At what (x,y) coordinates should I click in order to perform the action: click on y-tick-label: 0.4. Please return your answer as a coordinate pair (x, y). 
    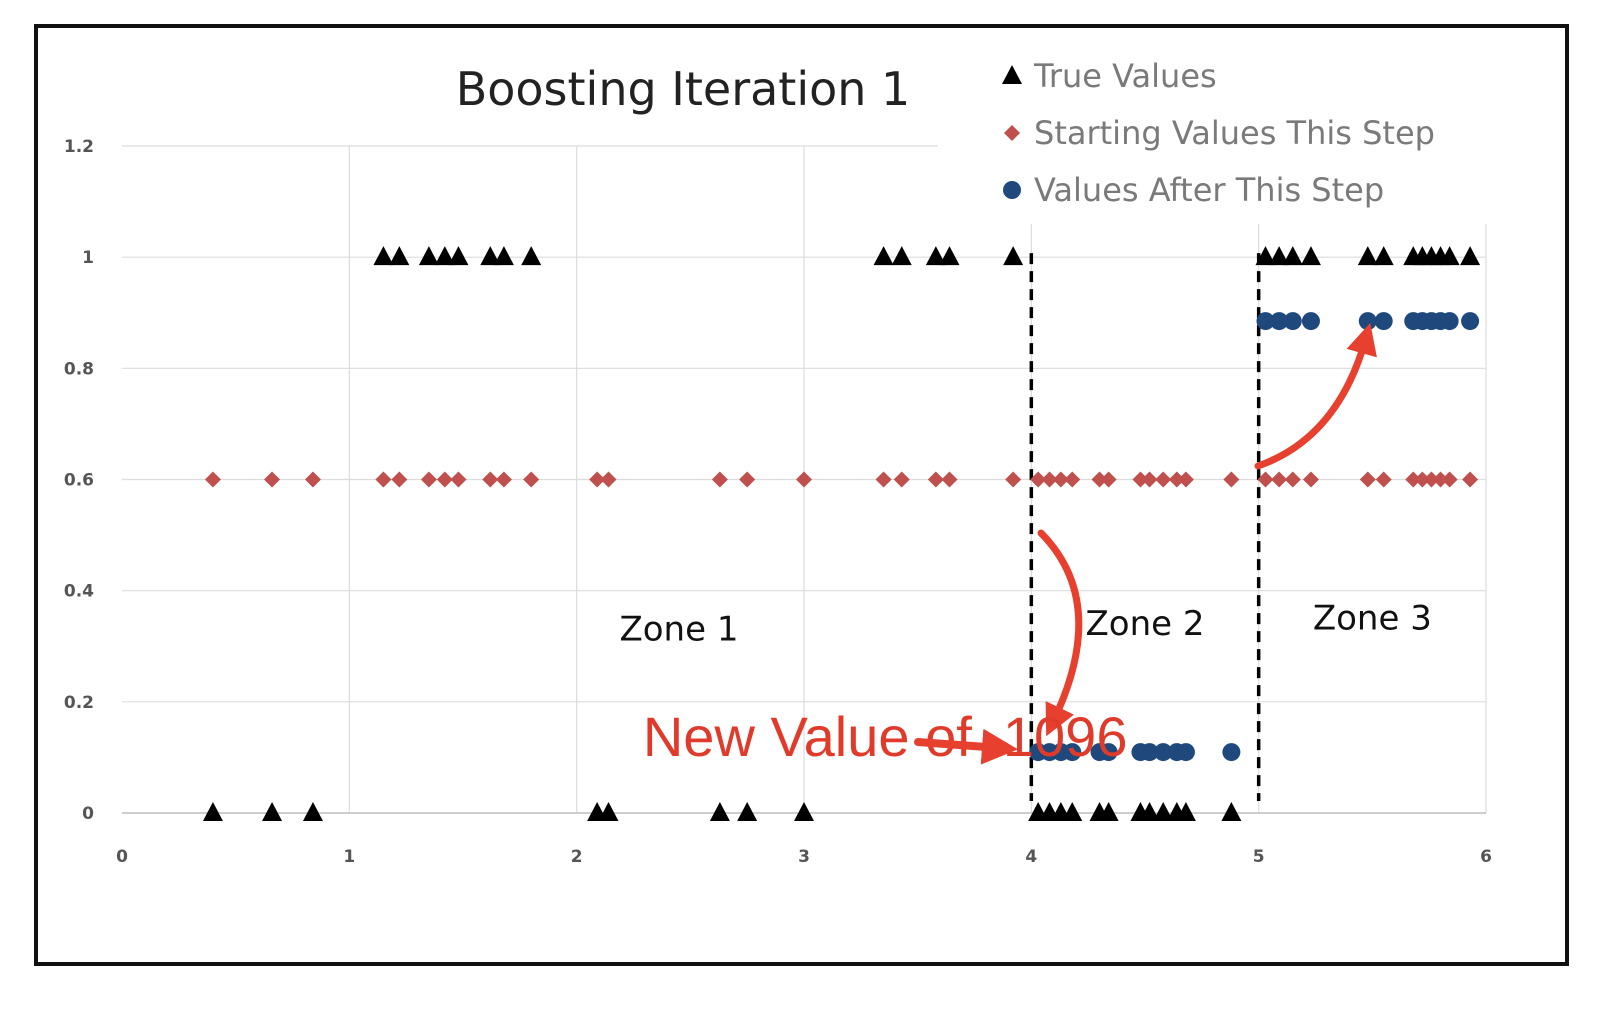
    Looking at the image, I should click on (79, 592).